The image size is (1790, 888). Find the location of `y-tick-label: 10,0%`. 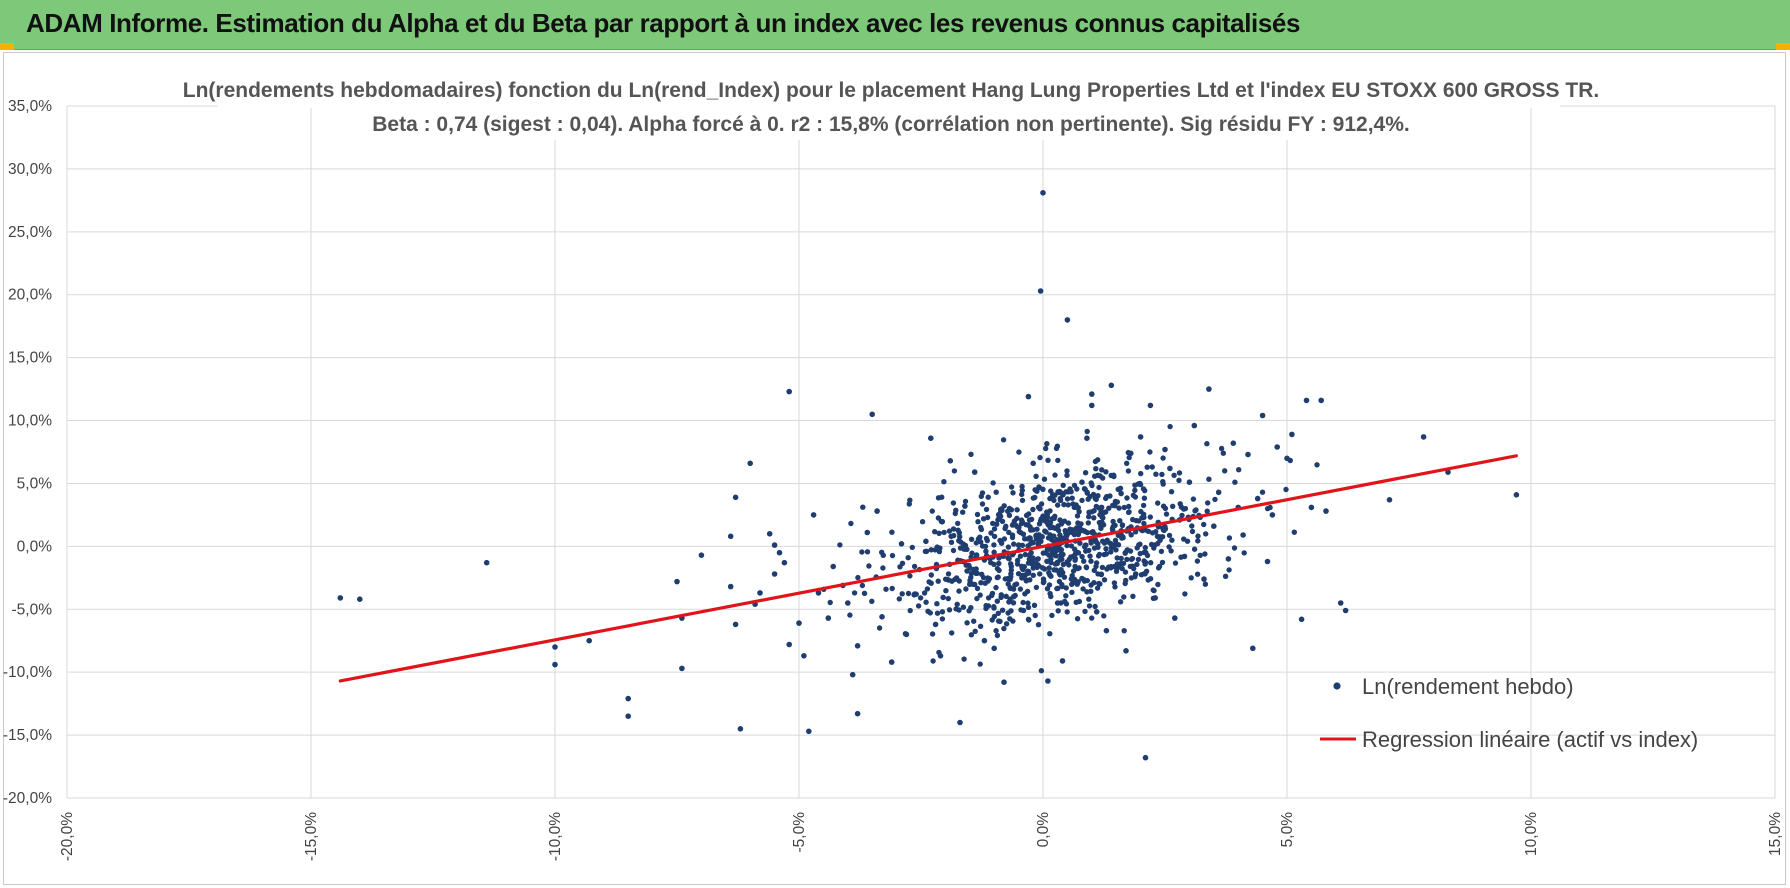

y-tick-label: 10,0% is located at coordinates (30, 421).